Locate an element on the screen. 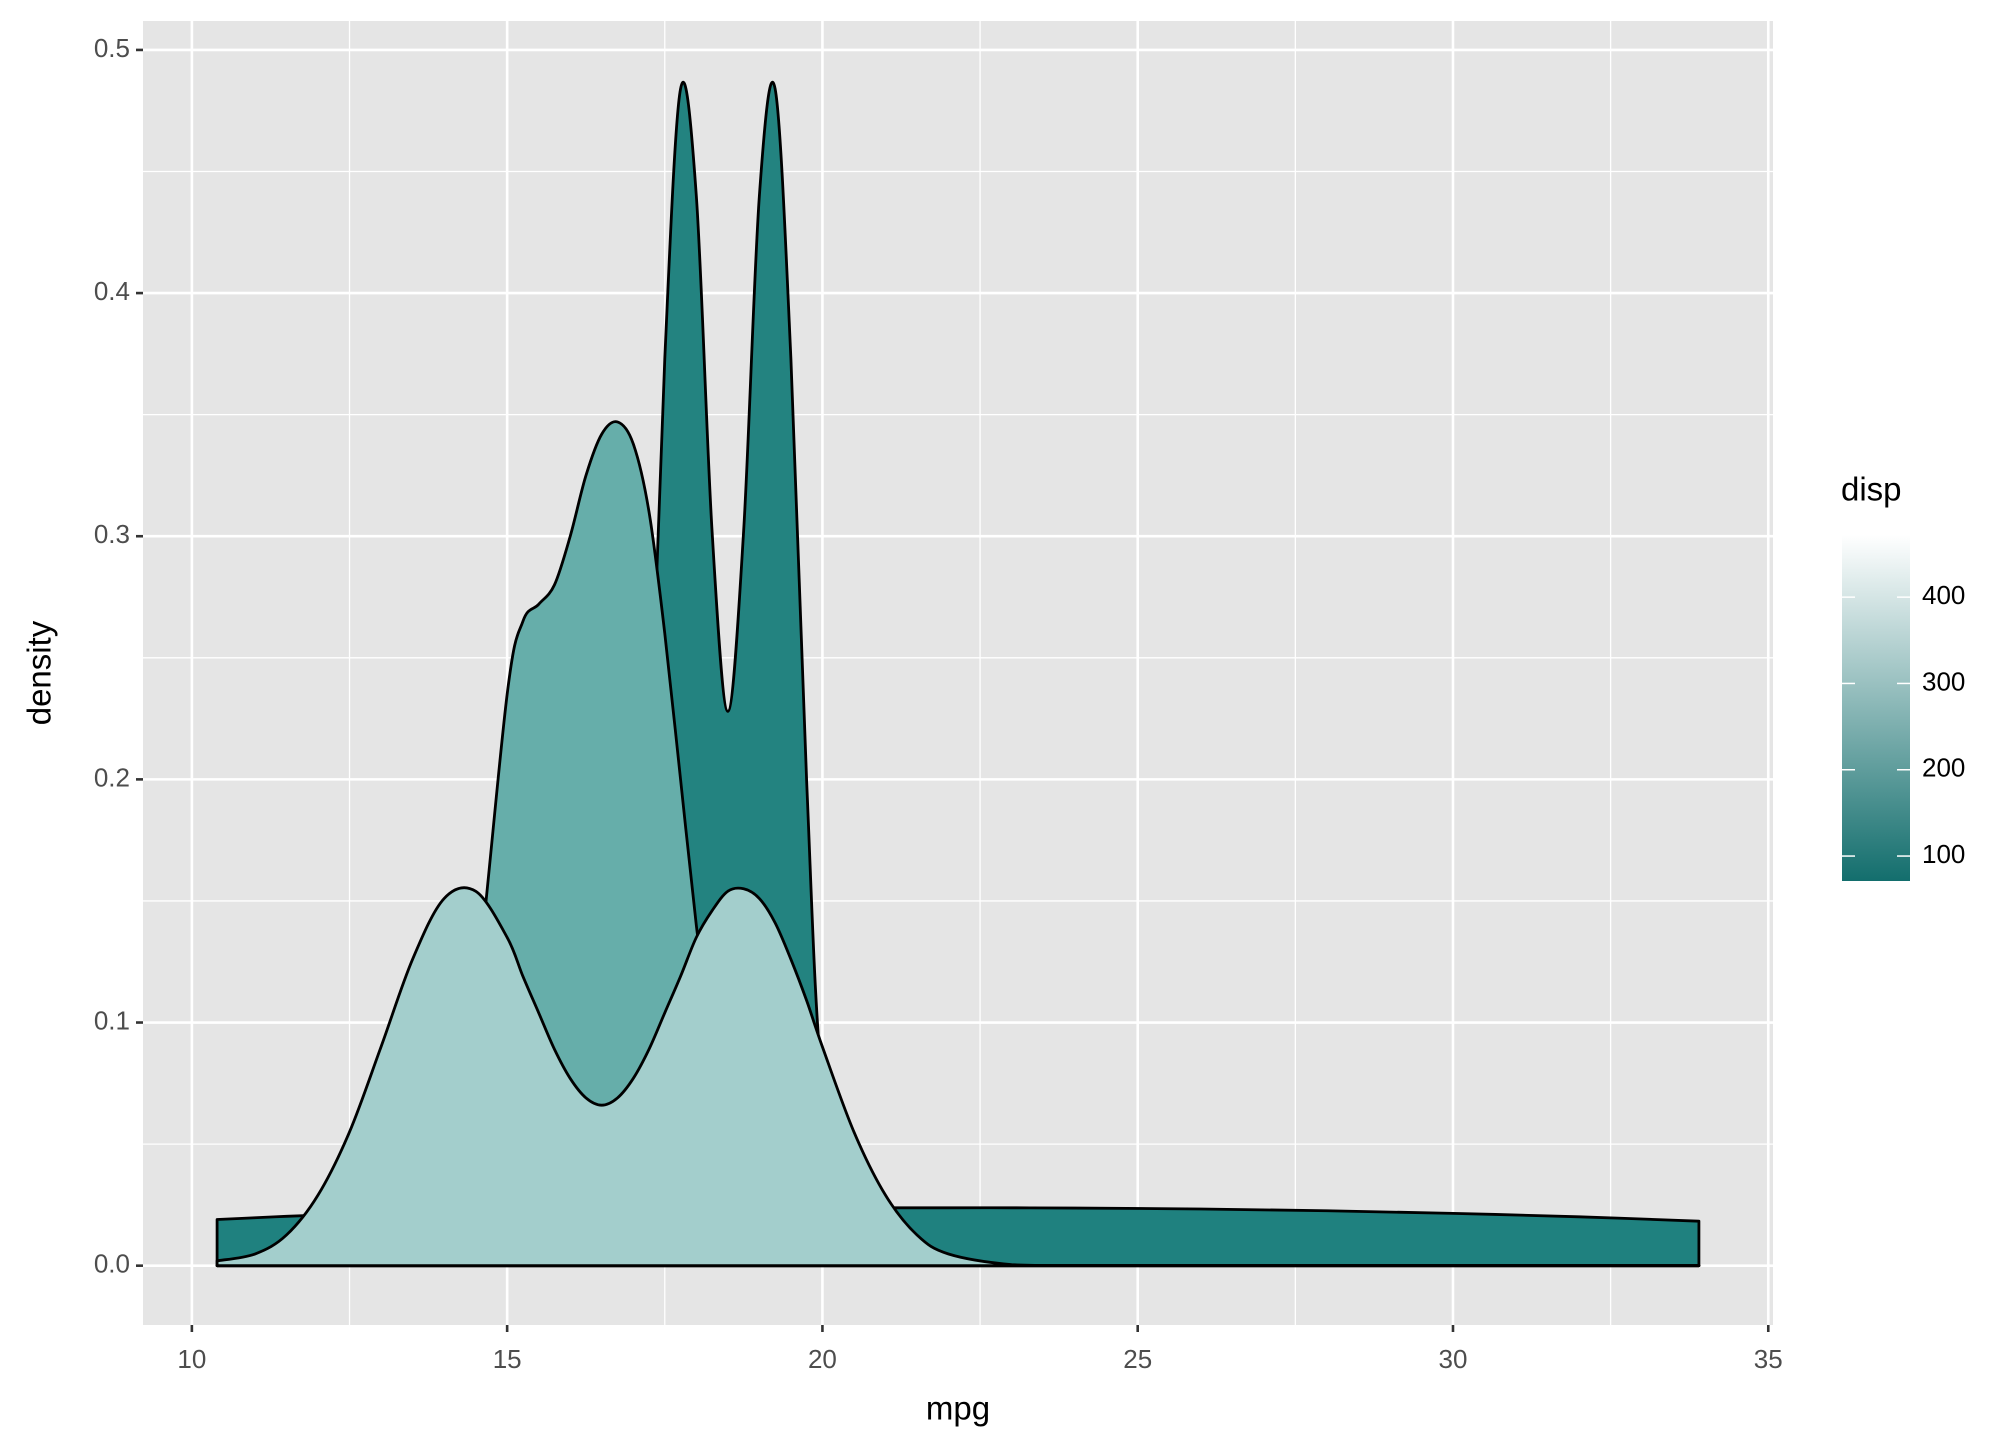 The width and height of the screenshot is (2016, 1440). colorbar-label: 400 is located at coordinates (1943, 595).